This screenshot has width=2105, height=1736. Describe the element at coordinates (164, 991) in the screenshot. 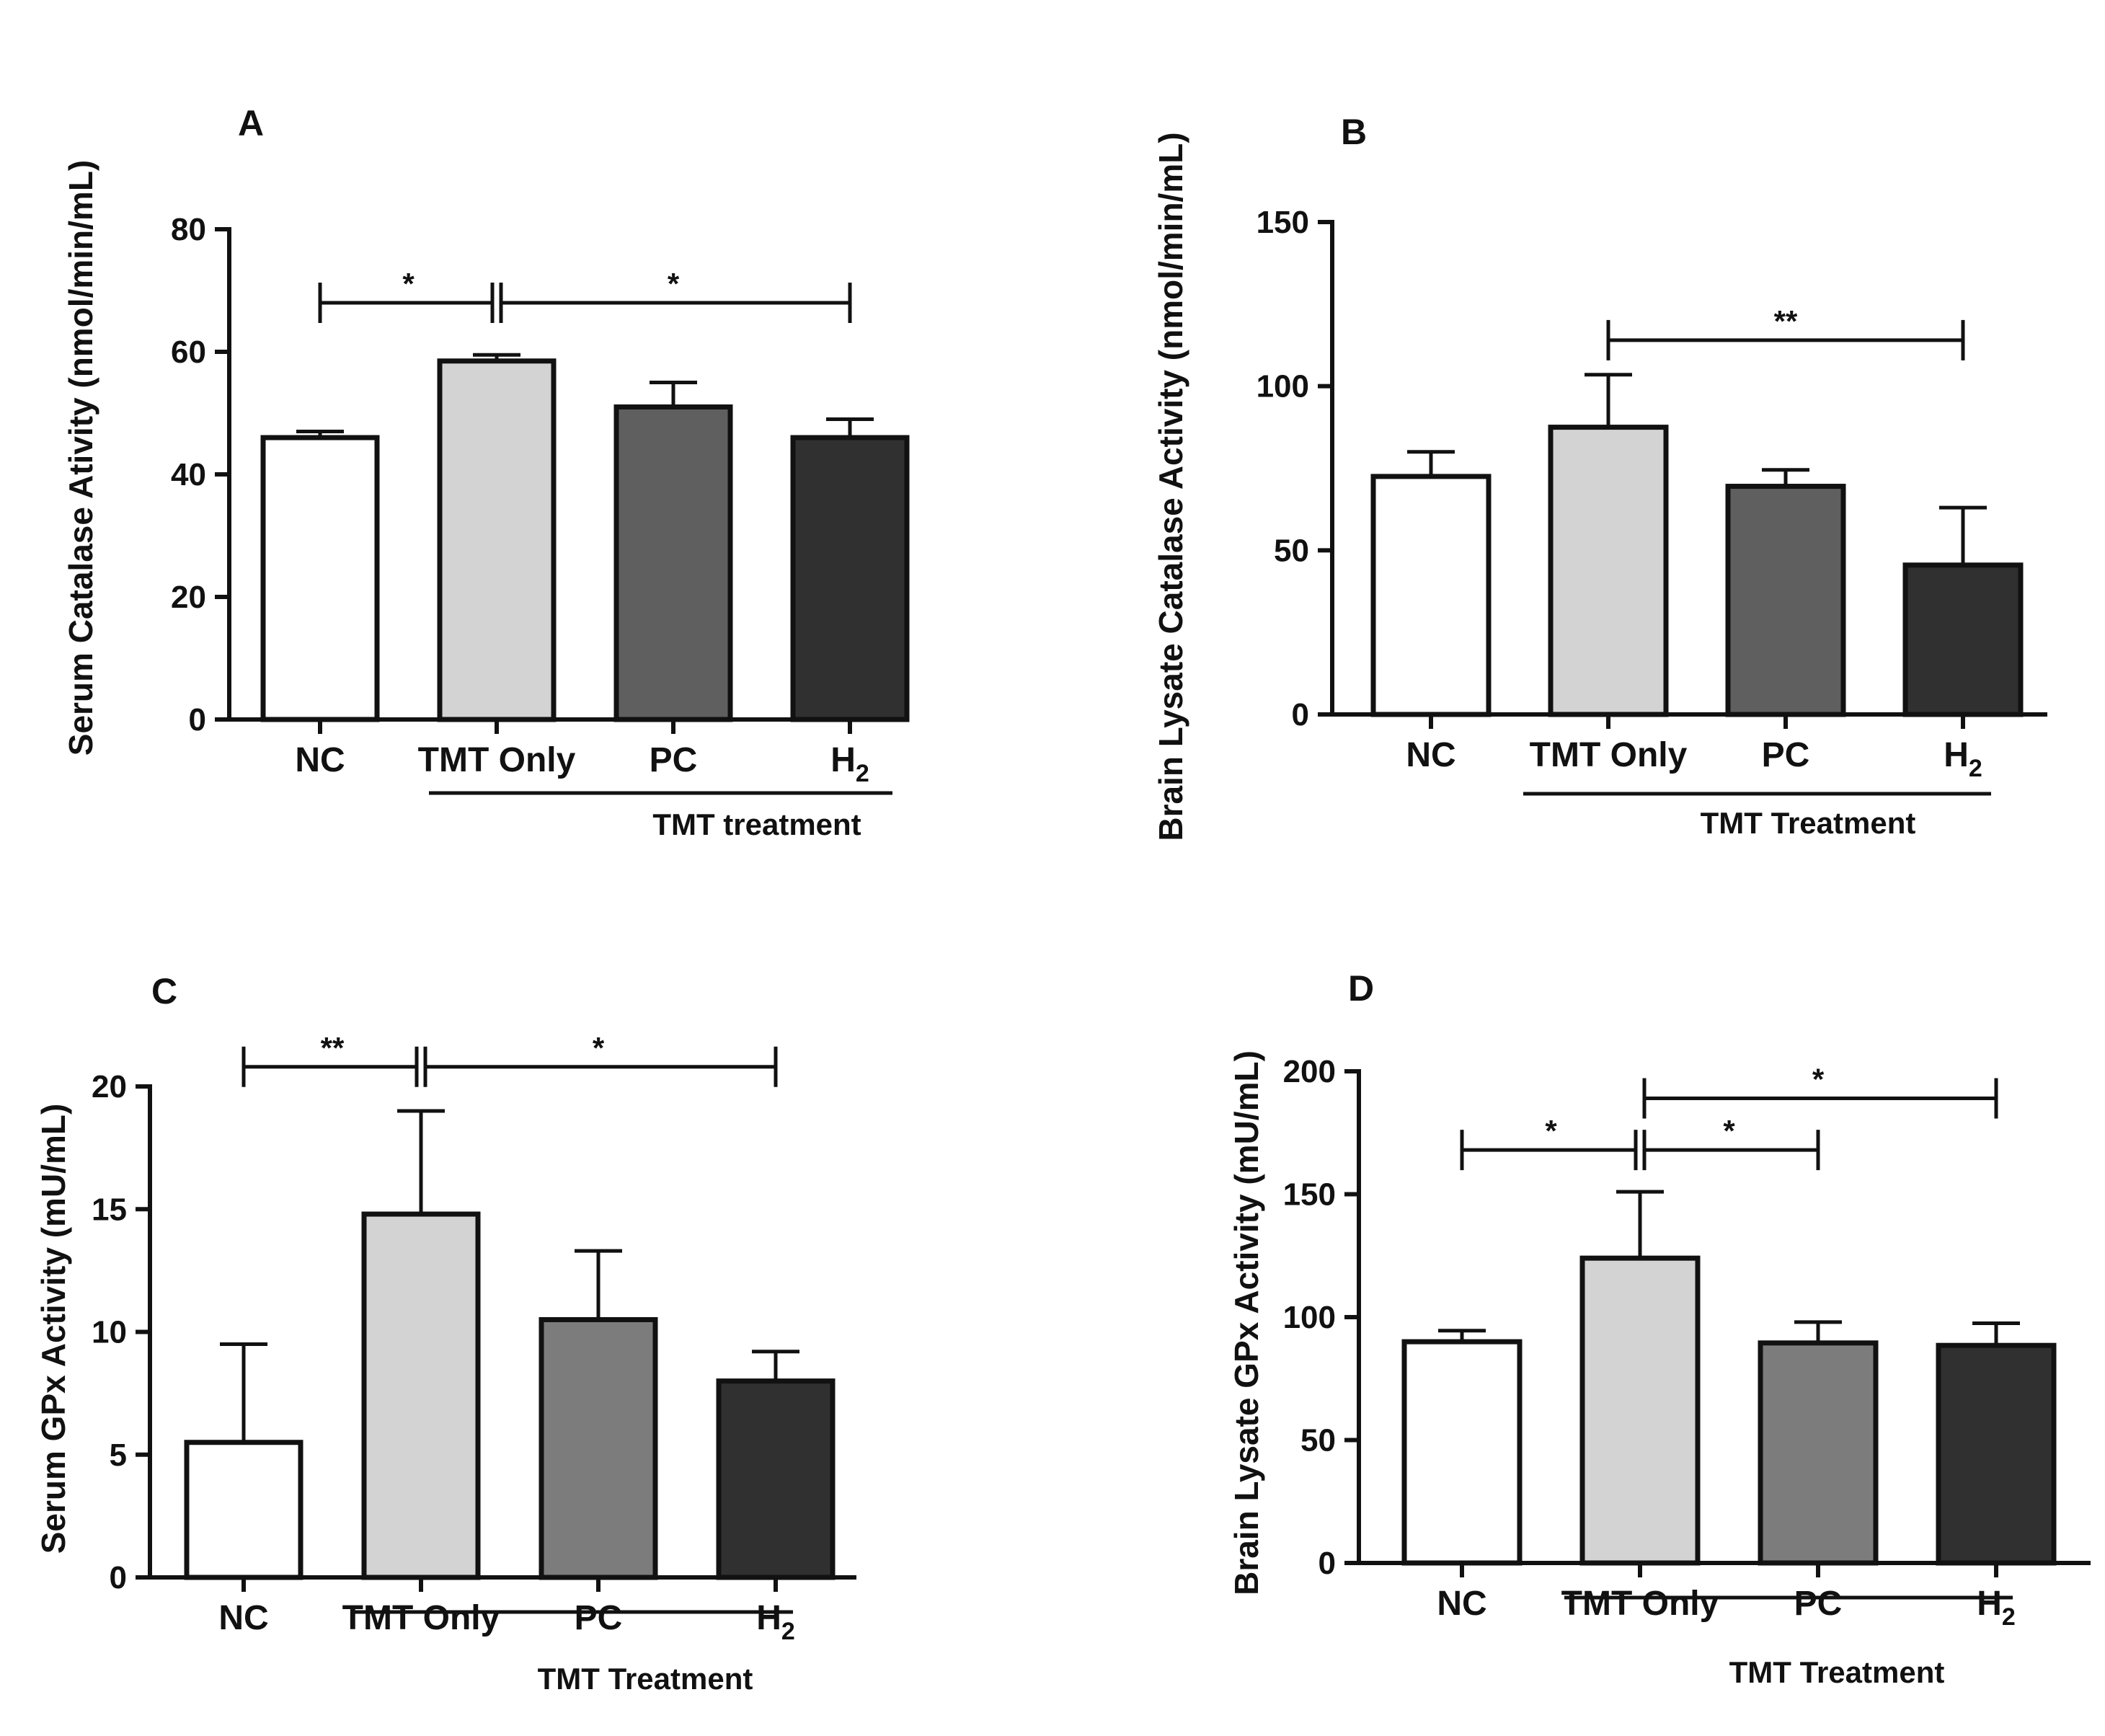

I see `panel-letter: C` at that location.